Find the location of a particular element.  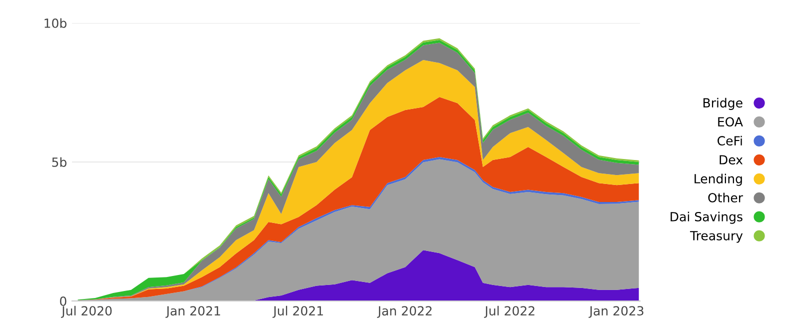

y-tick-label: 5b is located at coordinates (59, 162).